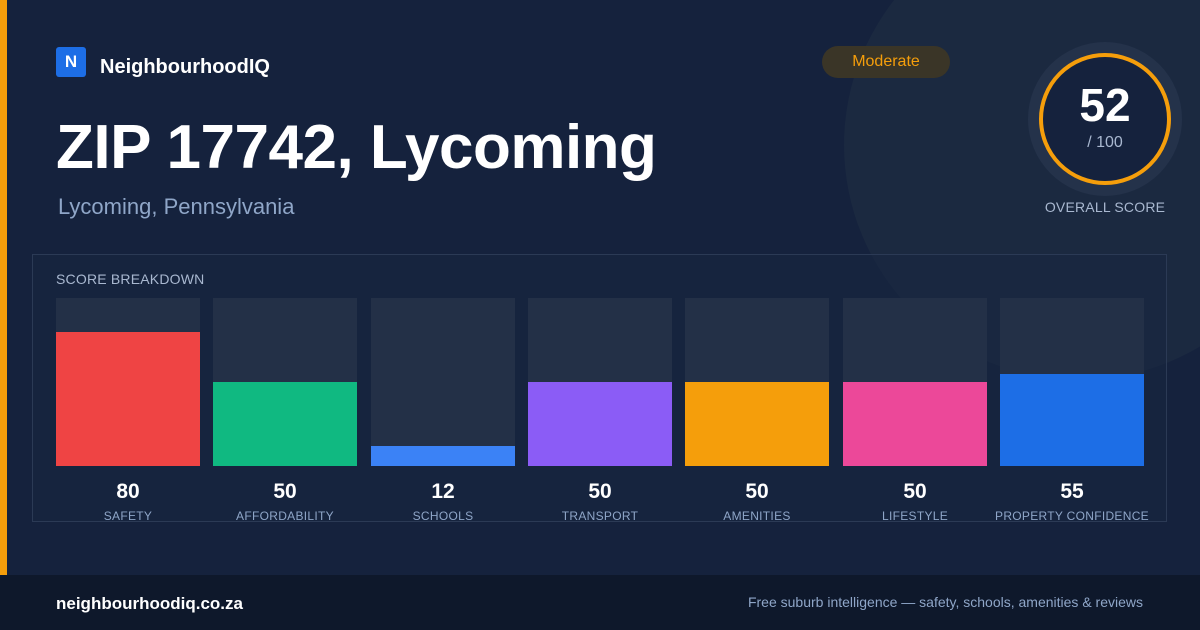 Image resolution: width=1200 pixels, height=630 pixels. I want to click on score-bar-property-confidence: 55 PROPERTY CONFIDENCE, so click(1072, 412).